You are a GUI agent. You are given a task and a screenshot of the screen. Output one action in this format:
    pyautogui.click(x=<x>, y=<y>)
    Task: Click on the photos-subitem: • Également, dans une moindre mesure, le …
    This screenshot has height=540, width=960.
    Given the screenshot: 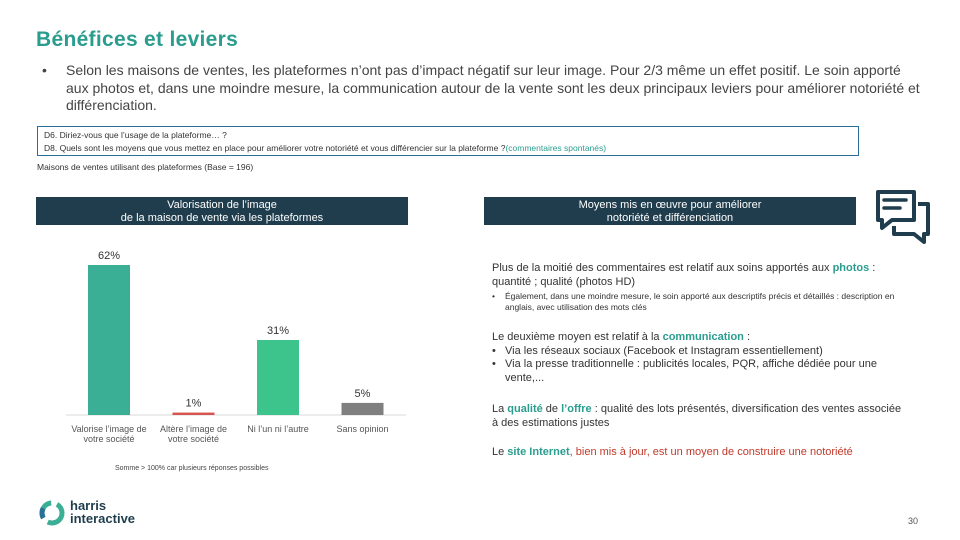 What is the action you would take?
    pyautogui.click(x=697, y=302)
    